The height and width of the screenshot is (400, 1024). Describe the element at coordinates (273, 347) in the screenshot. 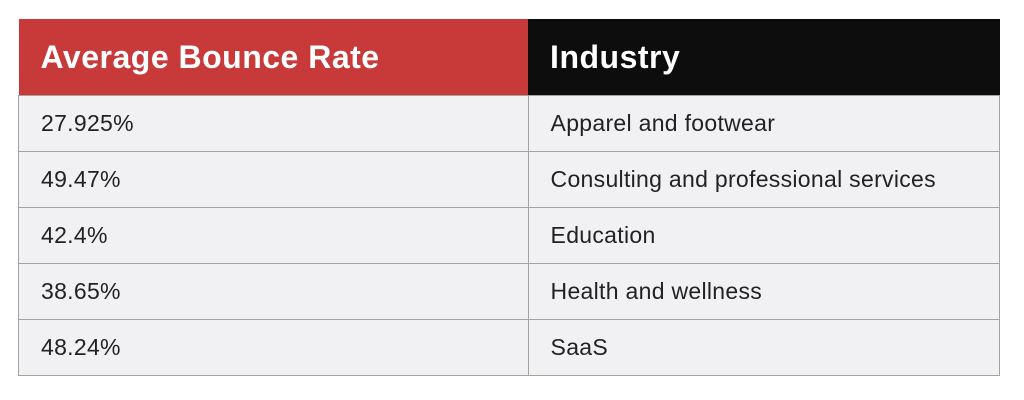

I see `bounce-rate-cell: 48.24%` at that location.